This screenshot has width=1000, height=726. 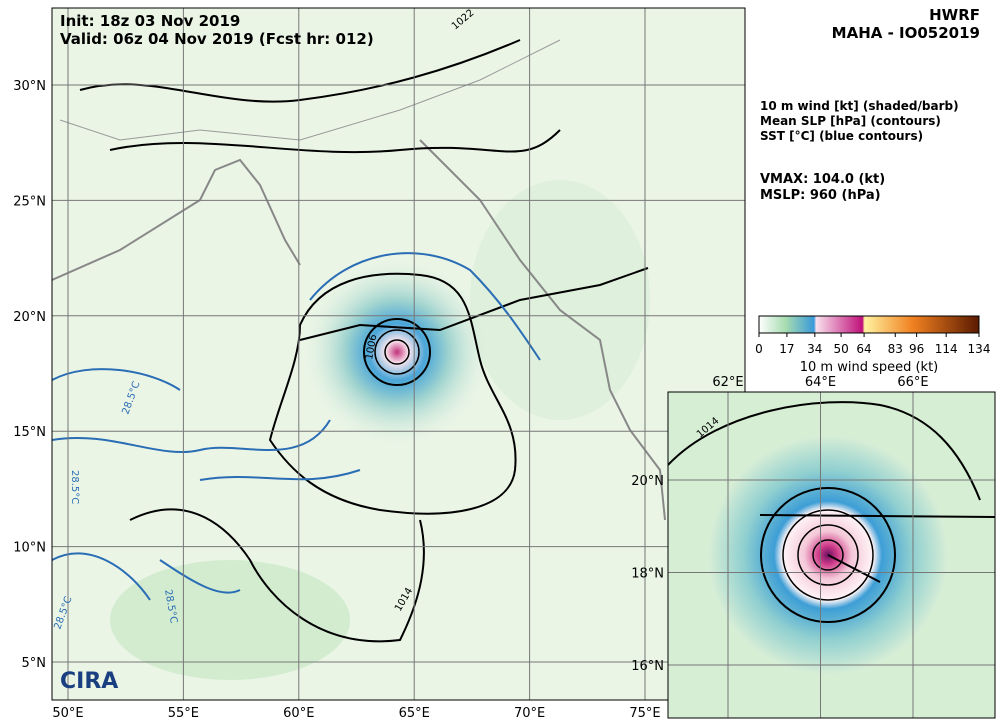 I want to click on vmax: VMAX: 104.0 (kt), so click(x=822, y=179).